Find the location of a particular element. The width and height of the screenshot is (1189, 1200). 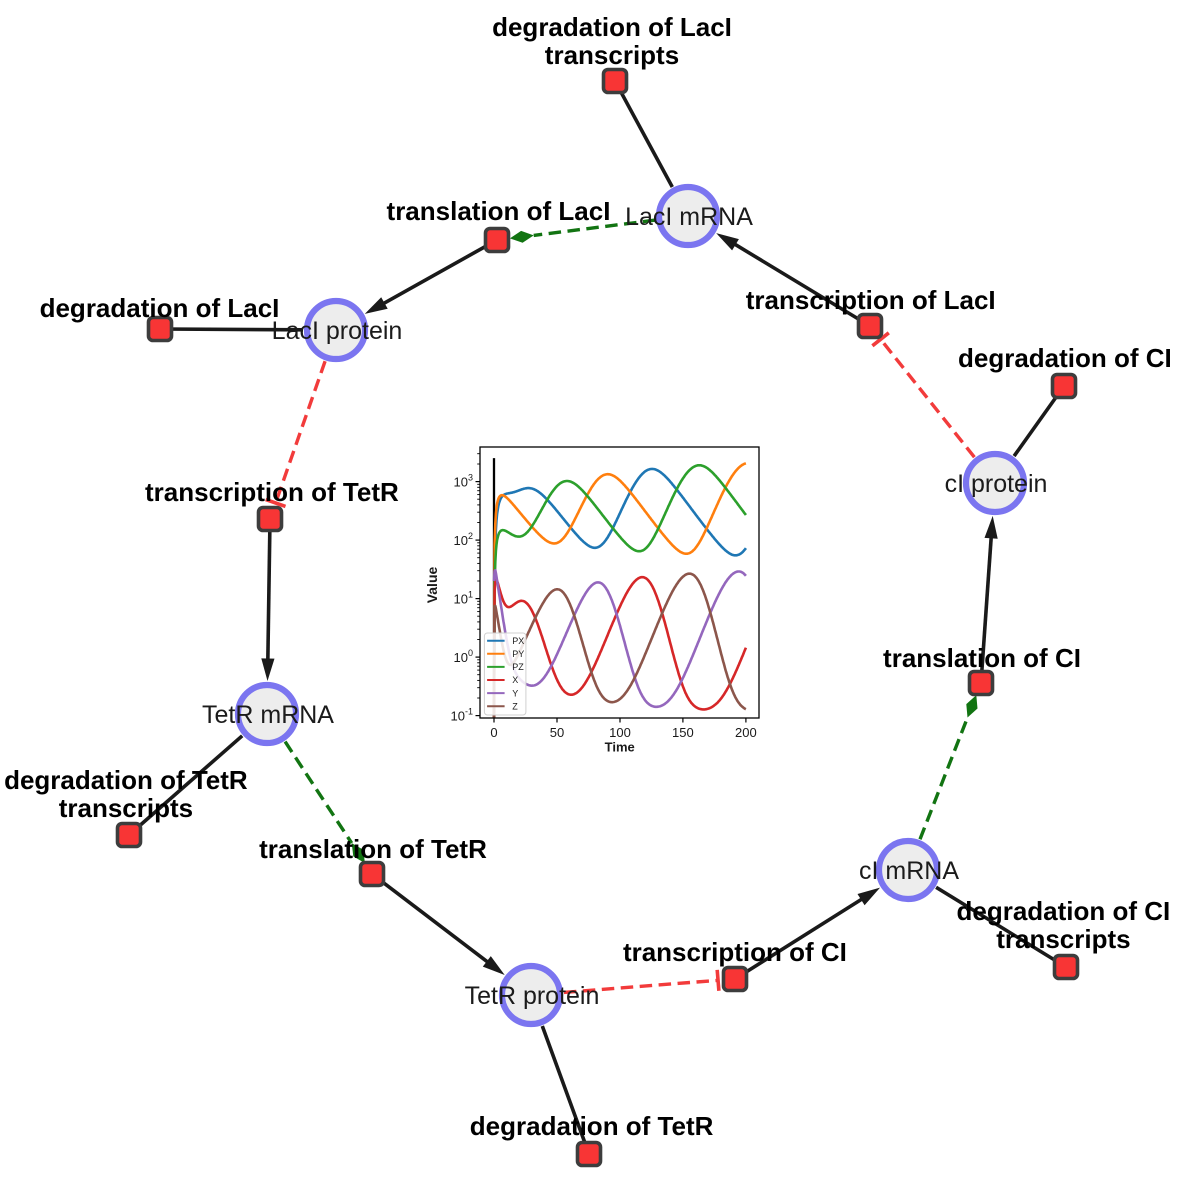

svg-text: Time is located at coordinates (620, 747).